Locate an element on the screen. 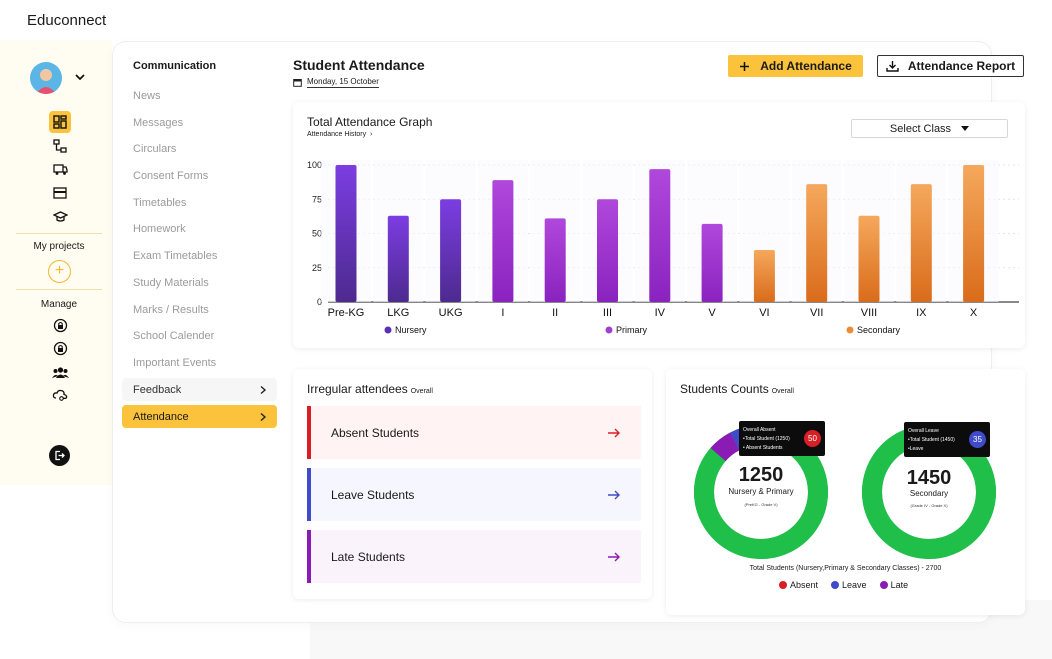  donut-2-sub: (Grade IV - Grade X) is located at coordinates (929, 505).